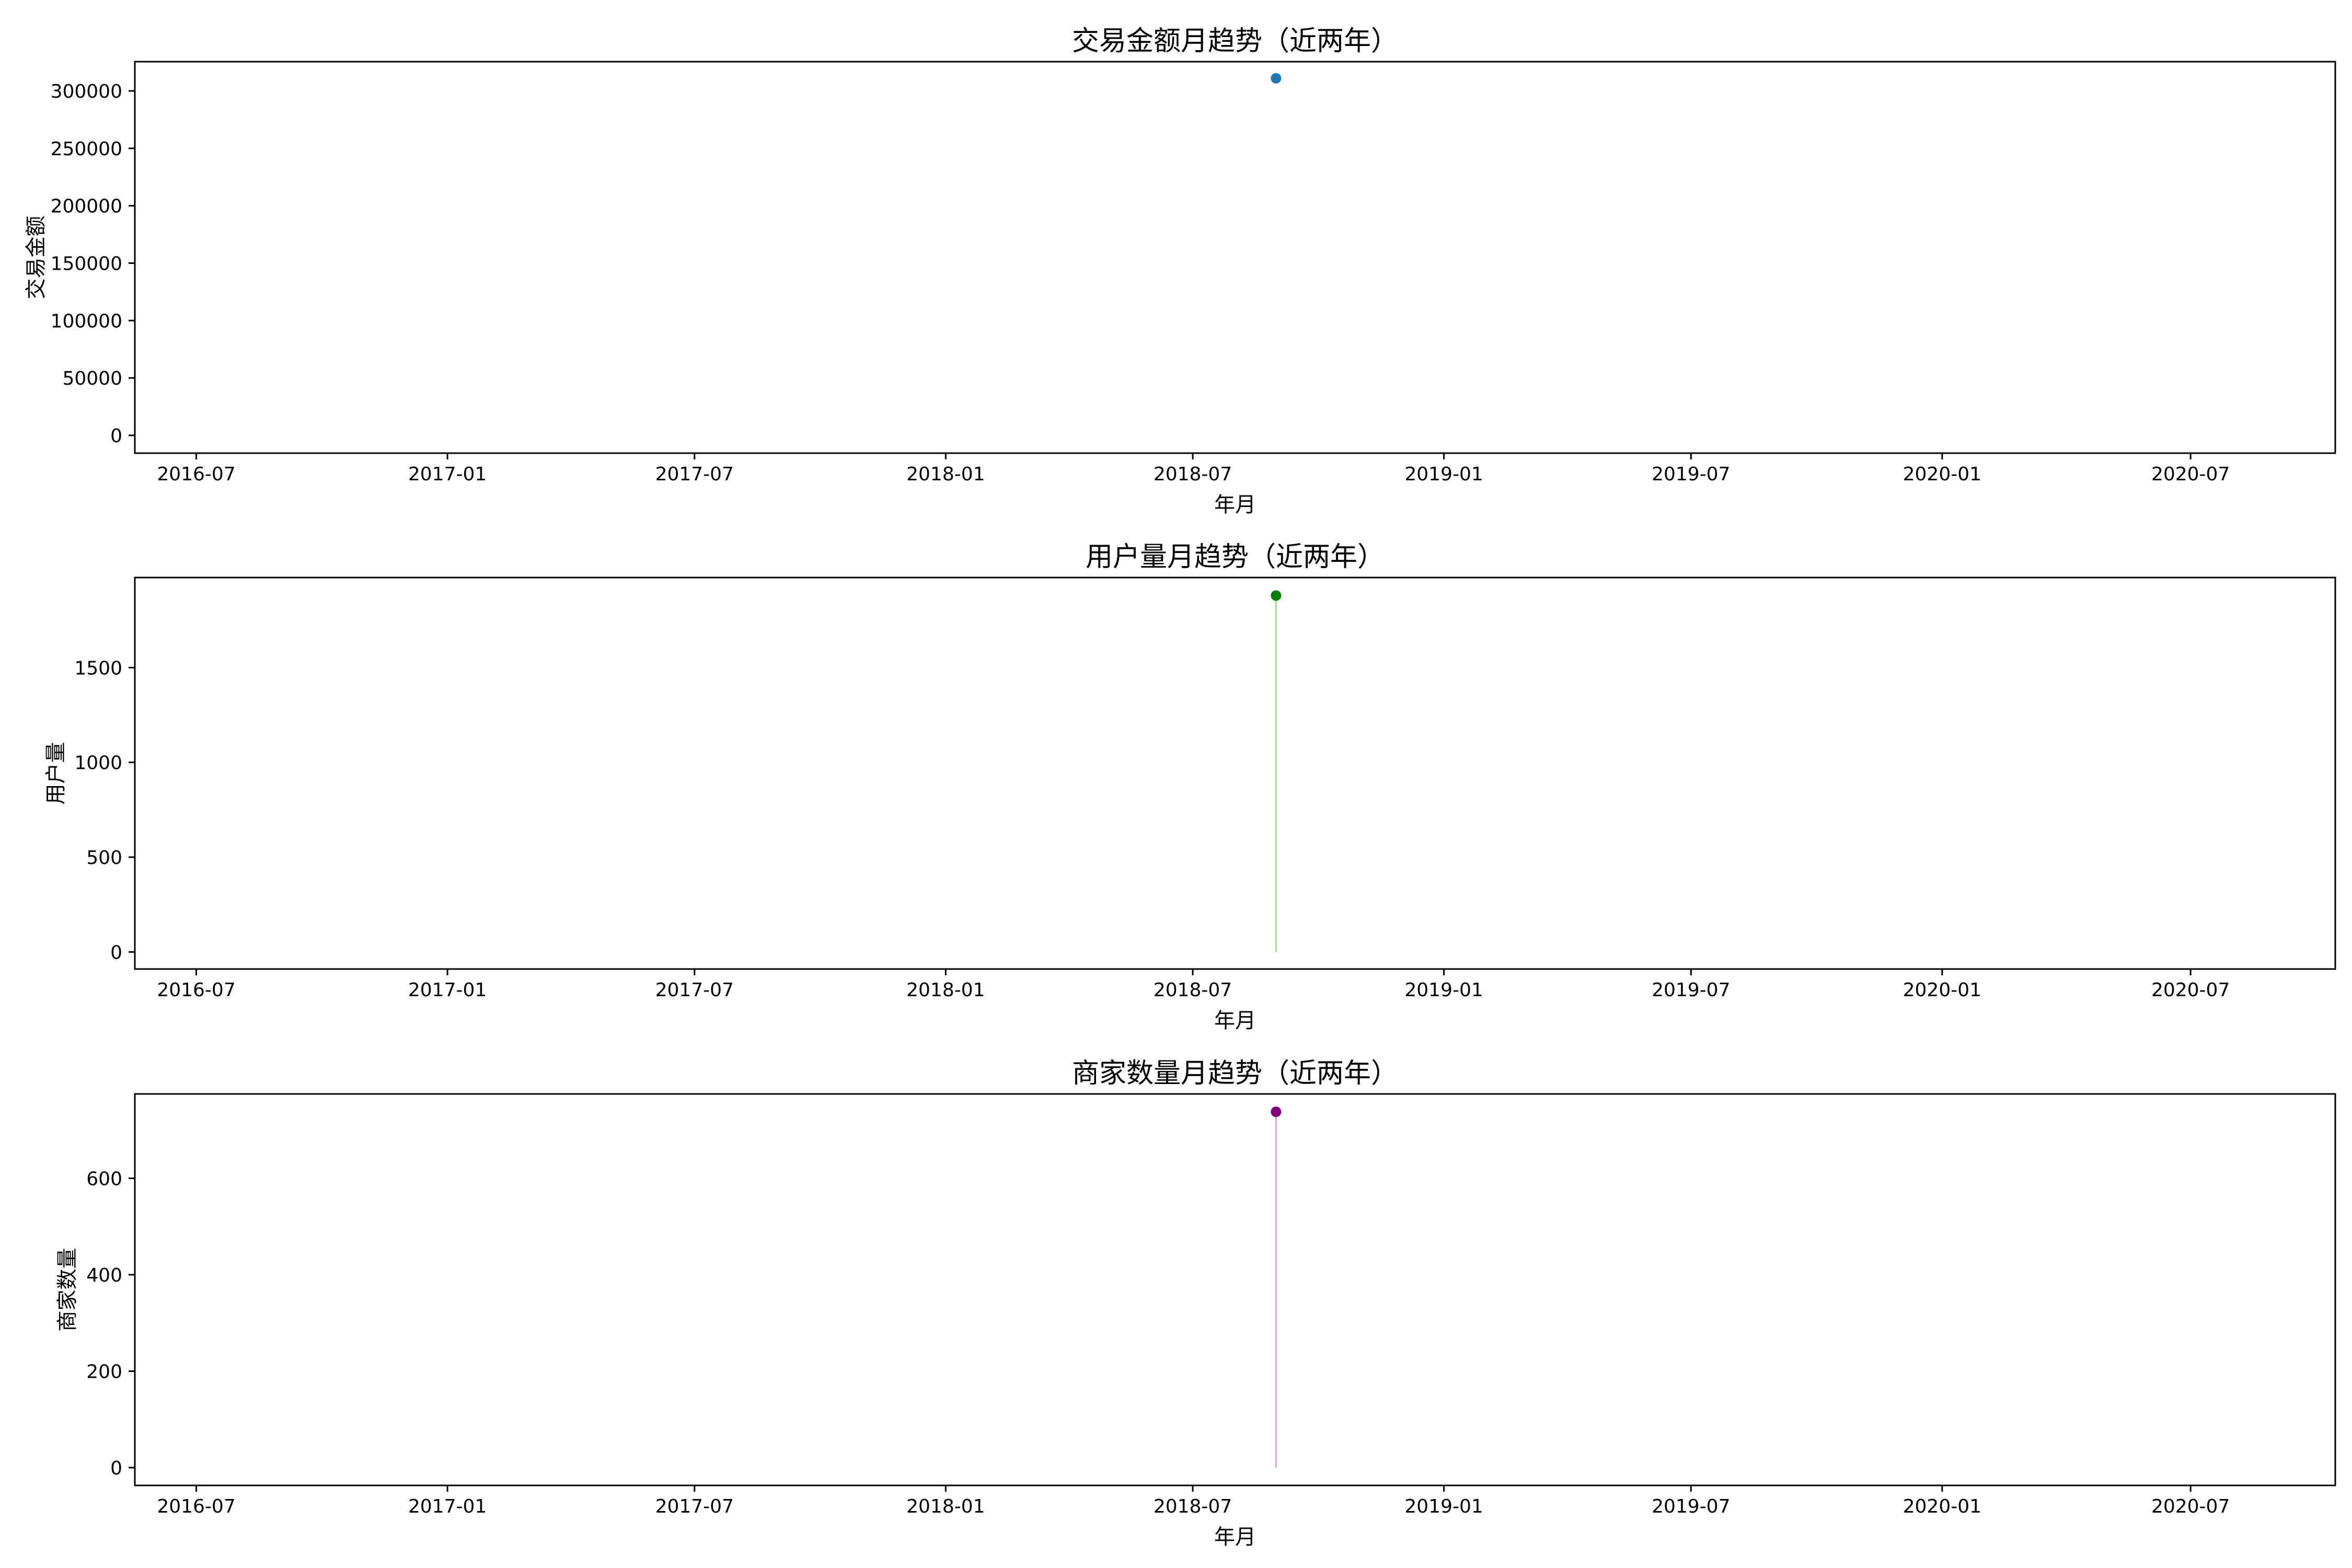 The width and height of the screenshot is (2352, 1568). I want to click on y-tick-label: 200000, so click(86, 206).